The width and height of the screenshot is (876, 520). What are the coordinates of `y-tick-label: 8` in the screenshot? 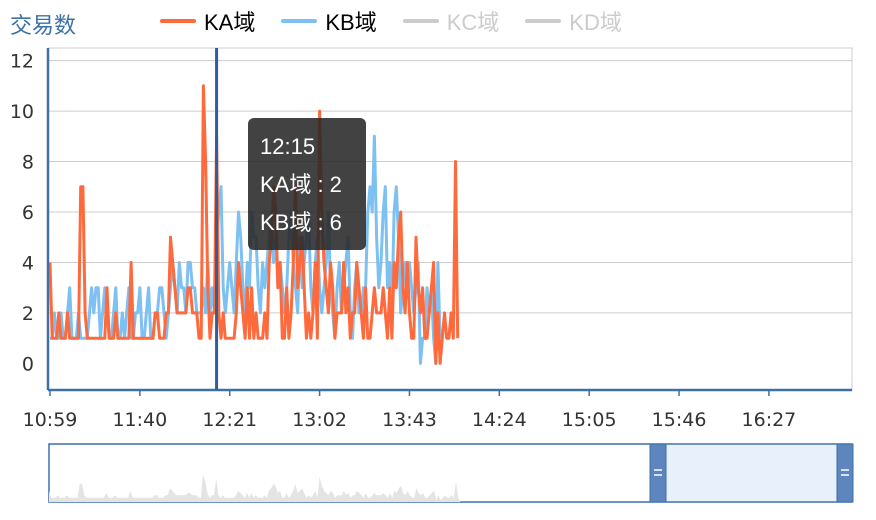 It's located at (28, 163).